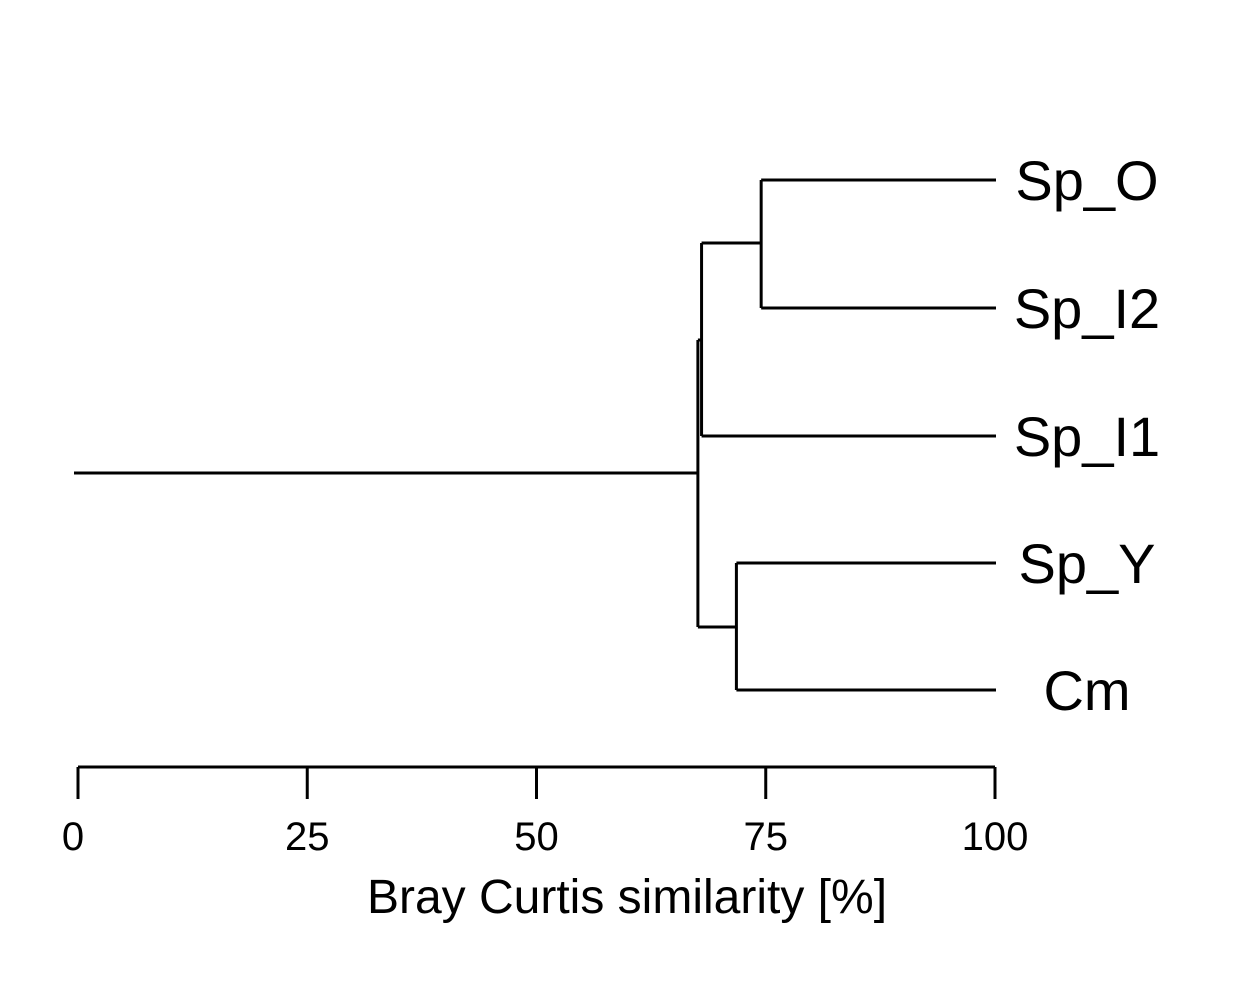  I want to click on leaf-label-sp-o: Sp_O, so click(1086, 180).